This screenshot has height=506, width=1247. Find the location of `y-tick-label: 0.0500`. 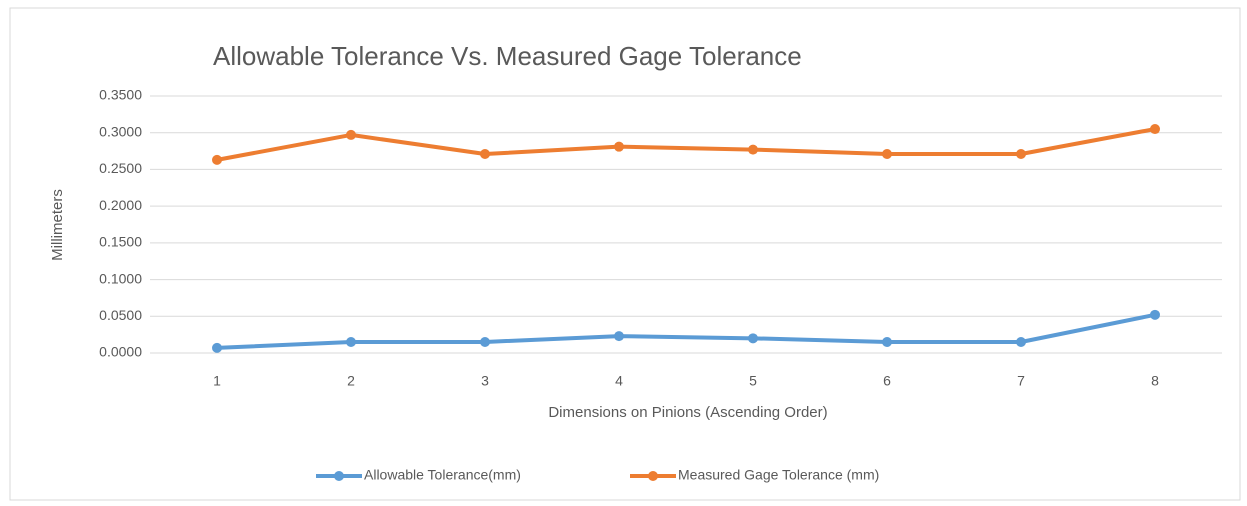

y-tick-label: 0.0500 is located at coordinates (120, 315).